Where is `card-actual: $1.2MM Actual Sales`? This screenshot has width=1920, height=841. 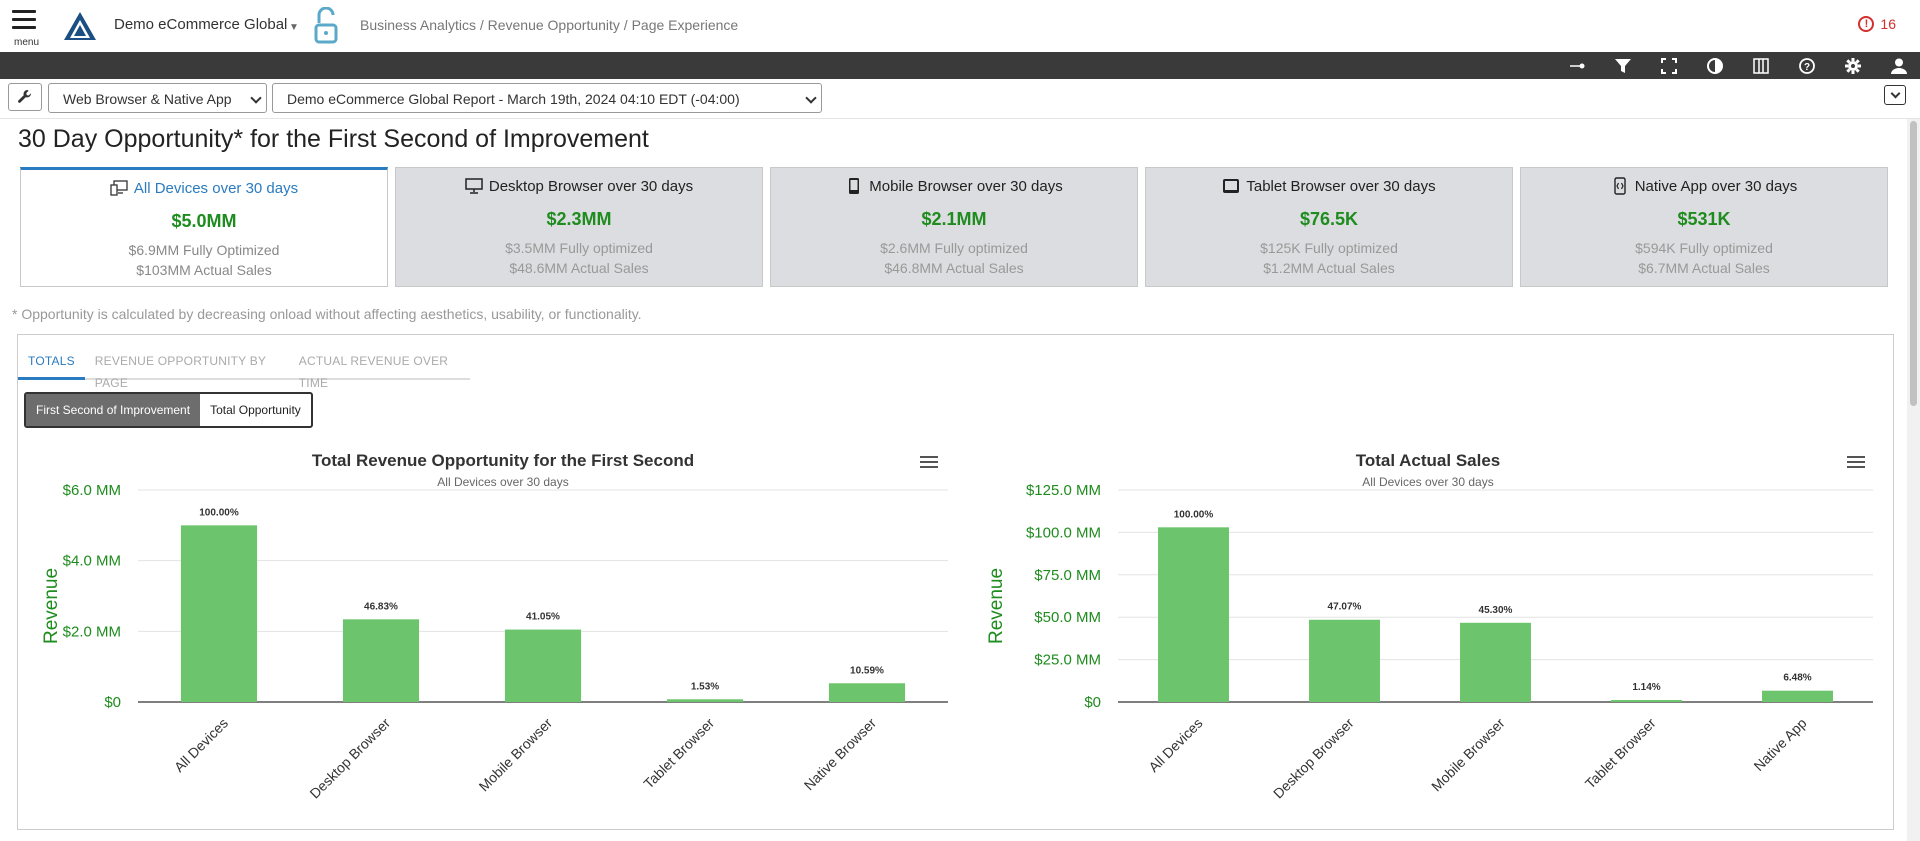 card-actual: $1.2MM Actual Sales is located at coordinates (1329, 268).